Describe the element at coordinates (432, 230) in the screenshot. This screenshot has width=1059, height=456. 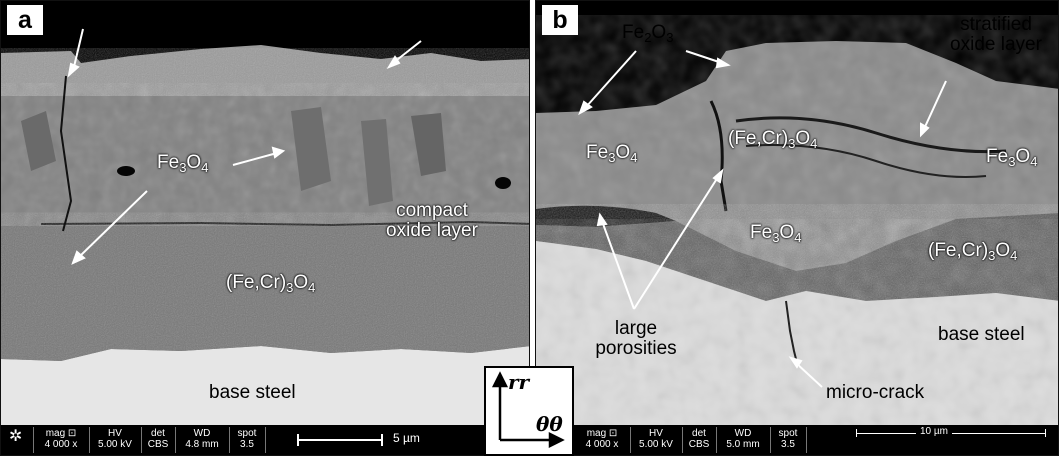
I see `compact-line2: oxide layer` at that location.